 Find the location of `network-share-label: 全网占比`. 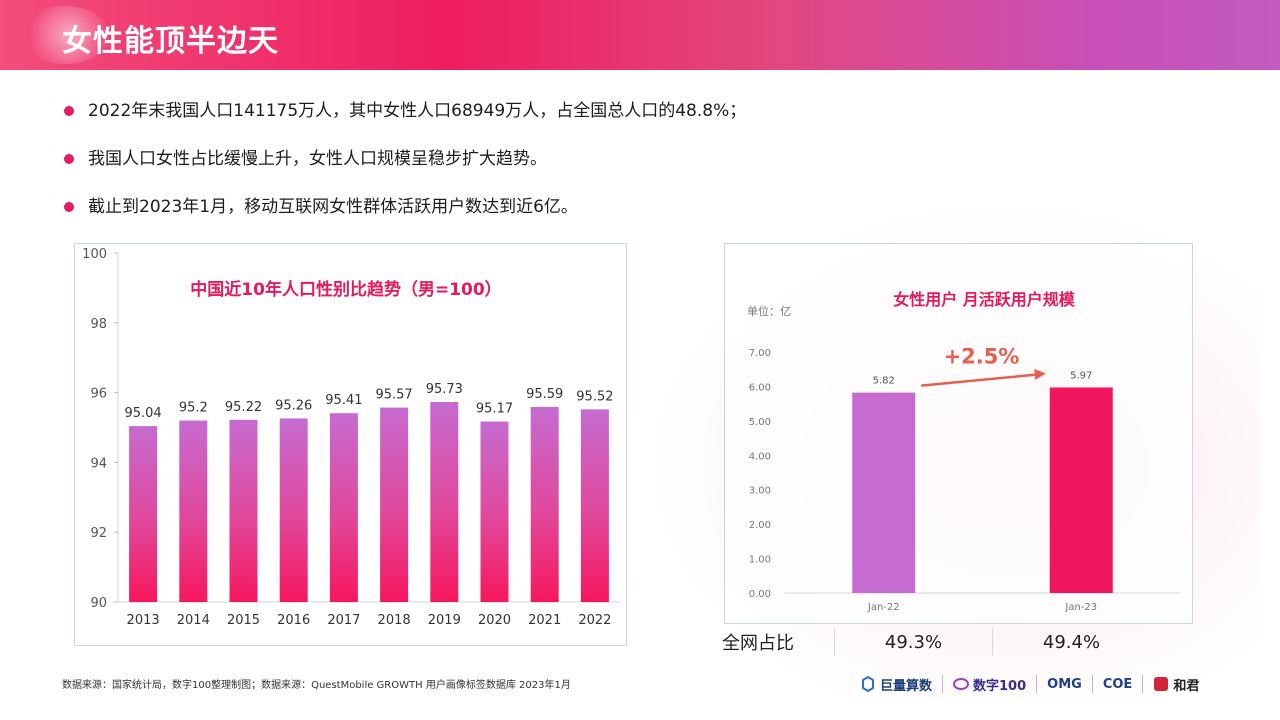

network-share-label: 全网占比 is located at coordinates (758, 643).